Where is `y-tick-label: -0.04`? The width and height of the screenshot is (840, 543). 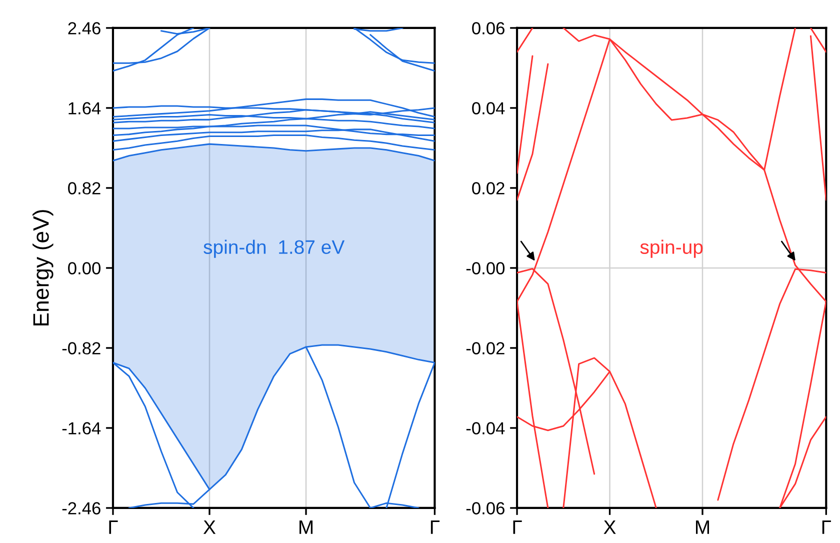 y-tick-label: -0.04 is located at coordinates (485, 428).